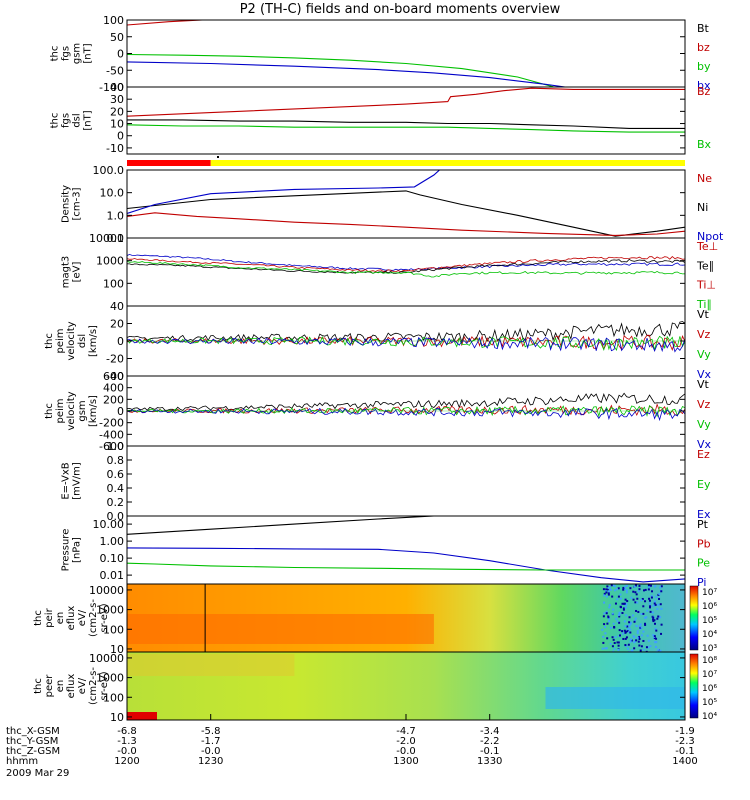  What do you see at coordinates (127, 731) in the screenshot?
I see `tick-row-value: -6.8` at bounding box center [127, 731].